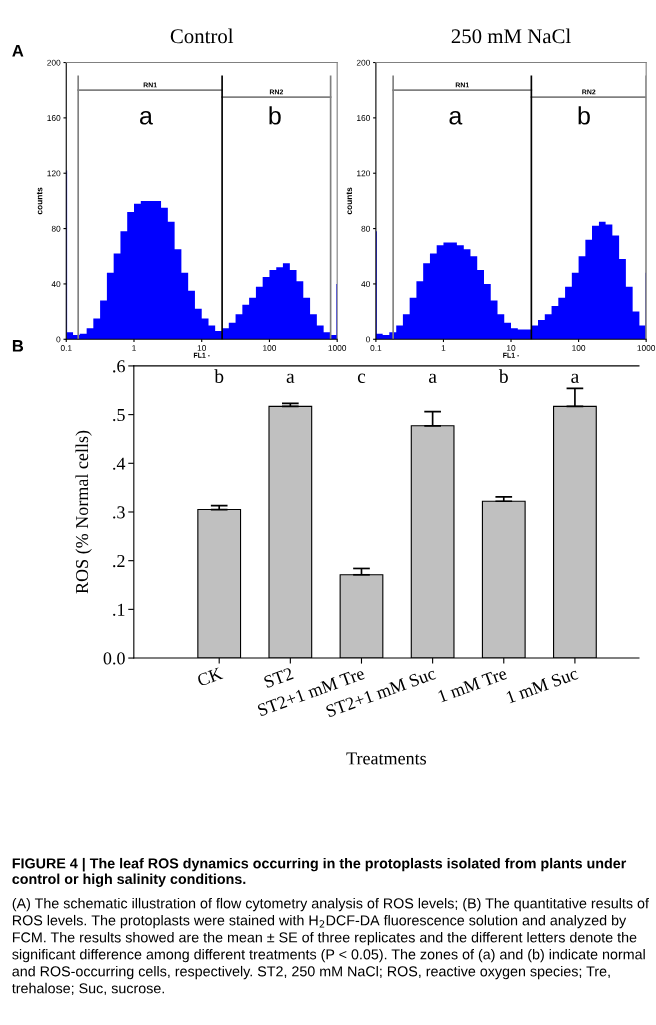 Image resolution: width=656 pixels, height=1025 pixels. I want to click on caption: FIGURE 4 | The leaf ROS dynamics occurring in the protoplasts isolated from plants under control or high salinity conditions., so click(319, 872).